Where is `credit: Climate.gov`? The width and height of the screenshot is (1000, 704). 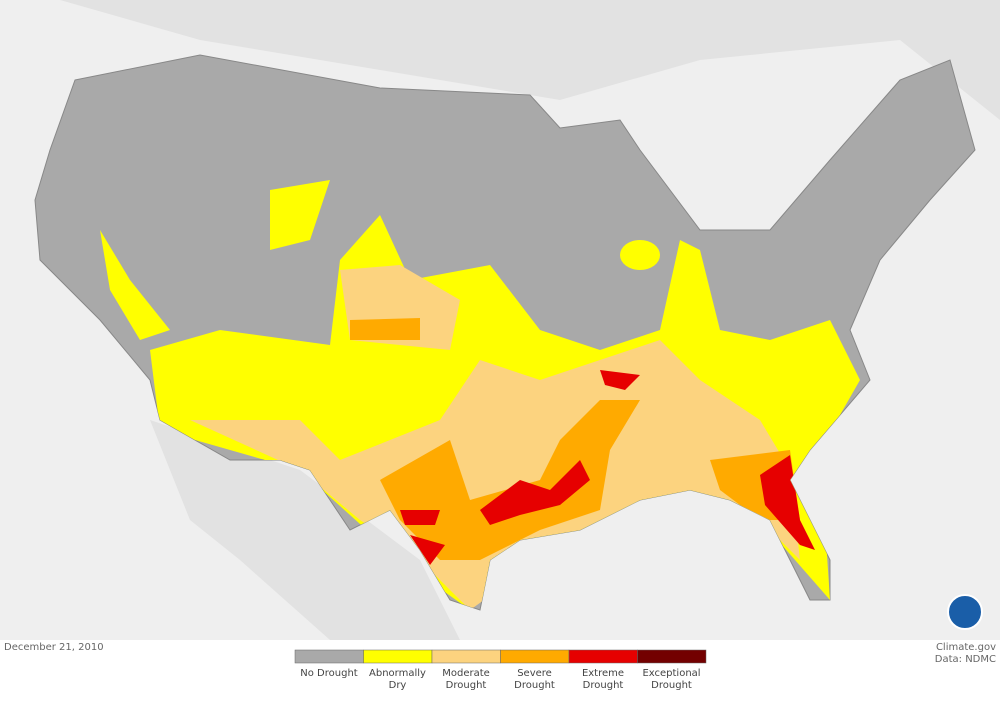 credit: Climate.gov is located at coordinates (965, 647).